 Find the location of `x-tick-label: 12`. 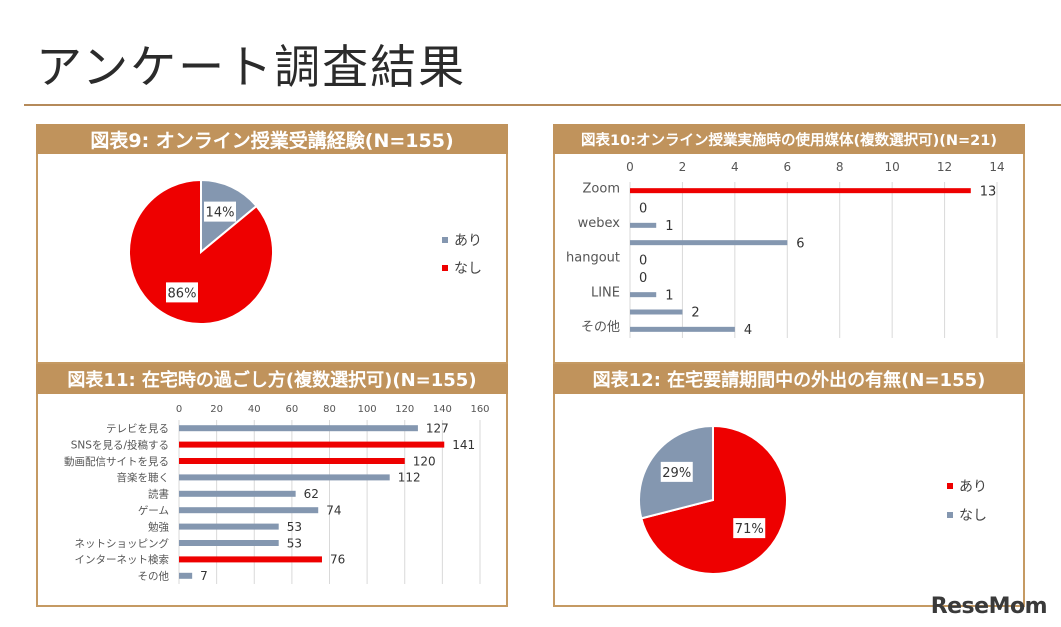

x-tick-label: 12 is located at coordinates (944, 167).